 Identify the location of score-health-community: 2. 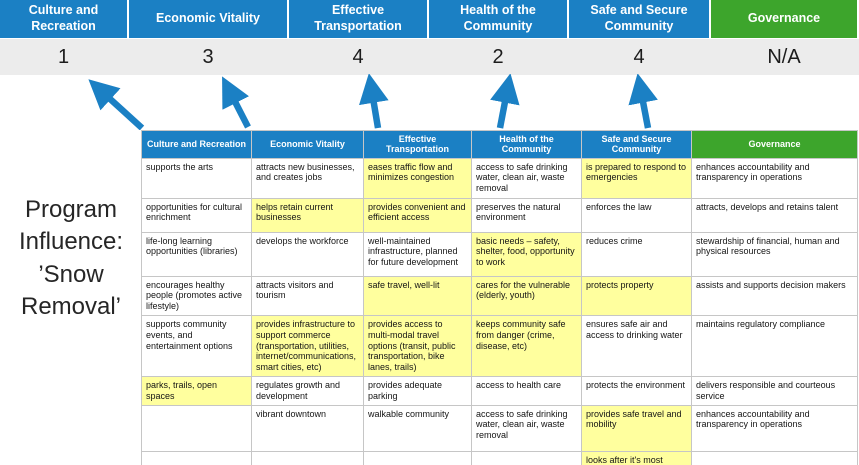
(498, 56).